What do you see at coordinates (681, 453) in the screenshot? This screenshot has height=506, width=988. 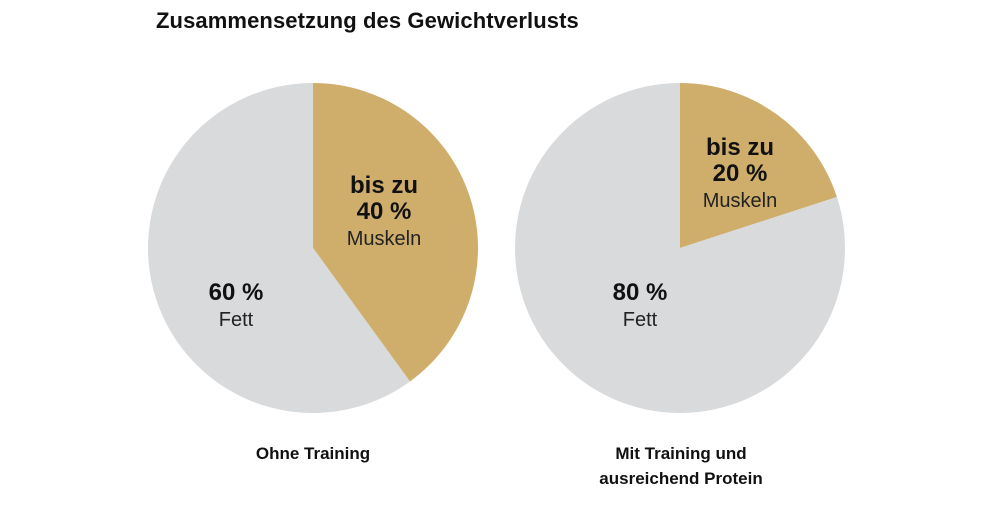 I see `caption-line: Mit Training und` at bounding box center [681, 453].